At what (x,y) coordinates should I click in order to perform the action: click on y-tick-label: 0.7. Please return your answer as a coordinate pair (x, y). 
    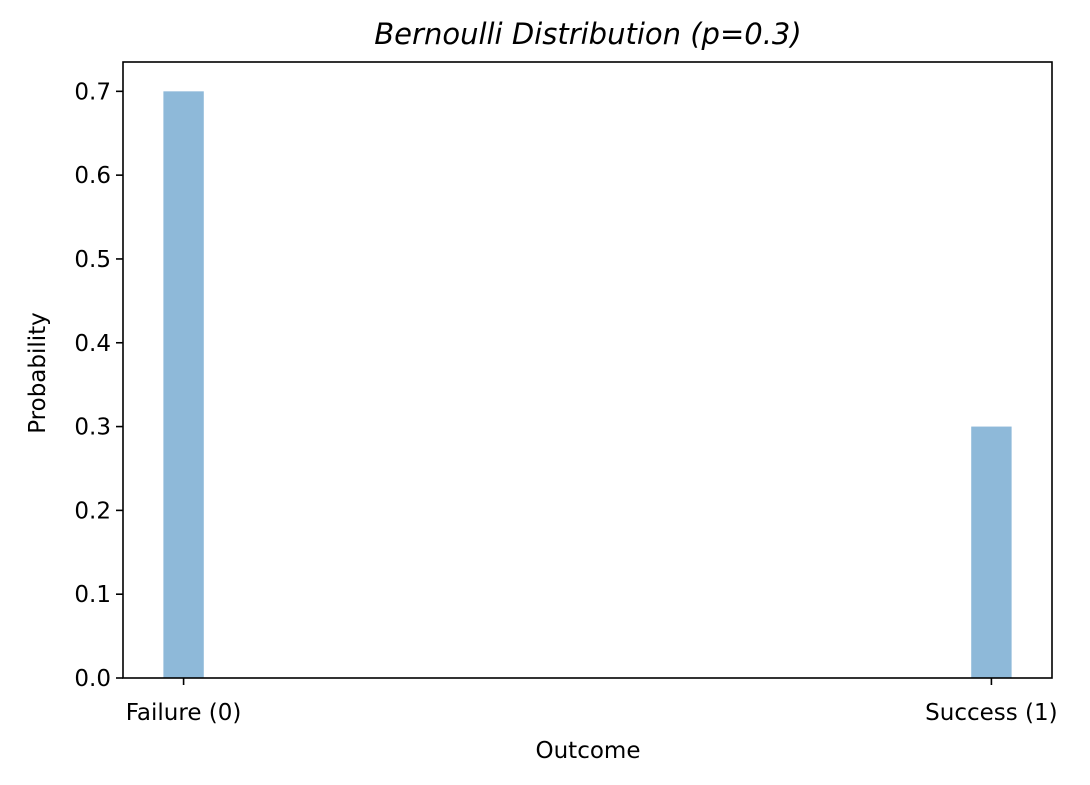
    Looking at the image, I should click on (92, 92).